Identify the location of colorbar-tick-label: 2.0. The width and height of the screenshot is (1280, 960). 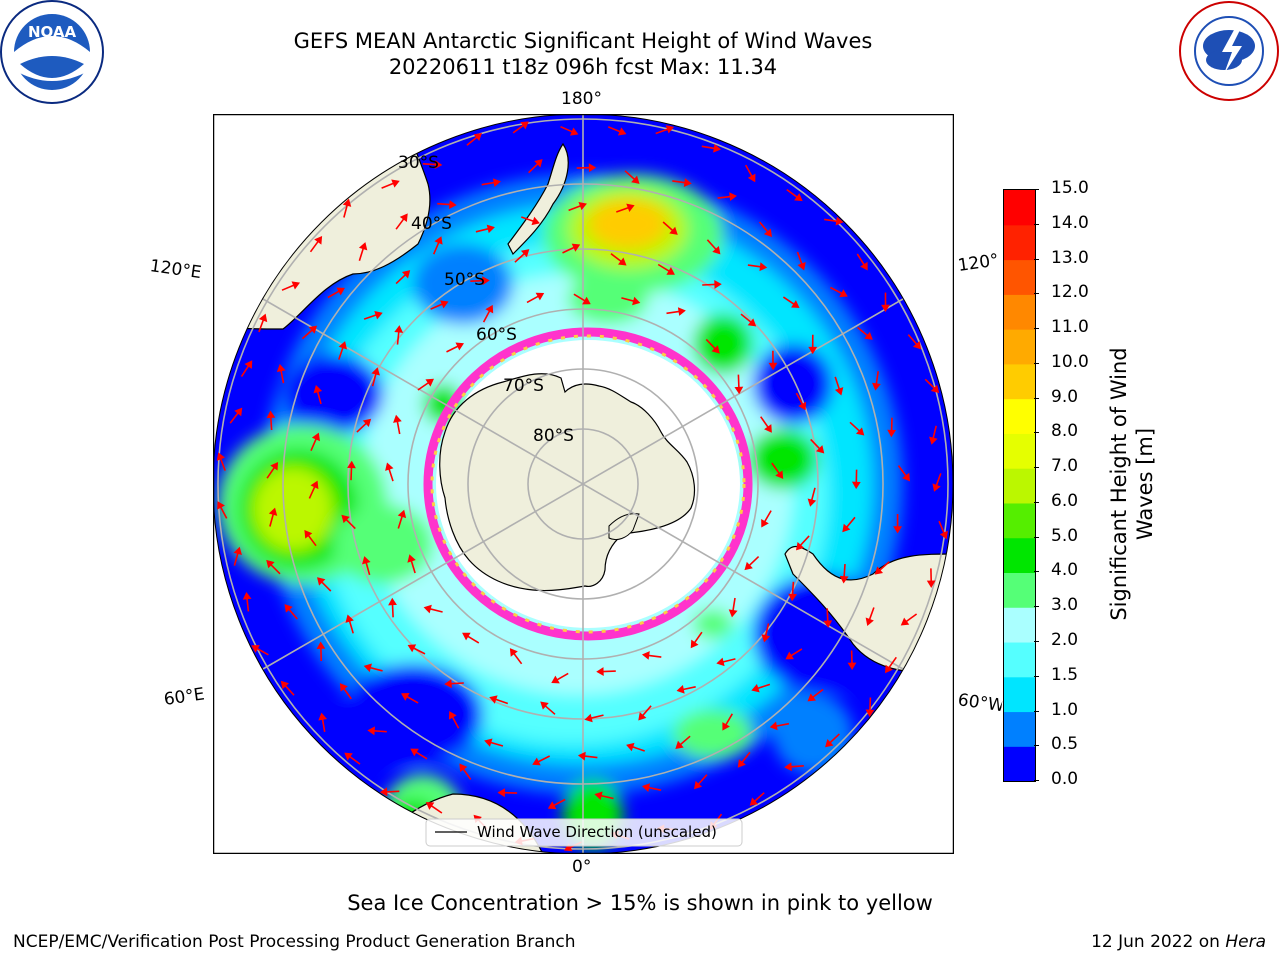
(1065, 639).